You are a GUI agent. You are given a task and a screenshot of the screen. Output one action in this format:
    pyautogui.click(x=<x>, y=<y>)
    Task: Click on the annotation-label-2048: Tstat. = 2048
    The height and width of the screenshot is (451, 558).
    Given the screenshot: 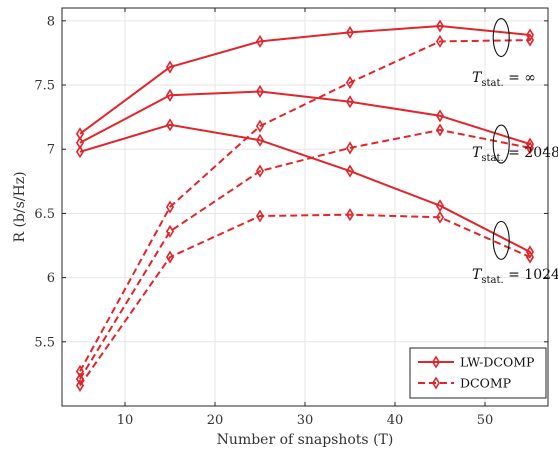 What is the action you would take?
    pyautogui.click(x=515, y=154)
    